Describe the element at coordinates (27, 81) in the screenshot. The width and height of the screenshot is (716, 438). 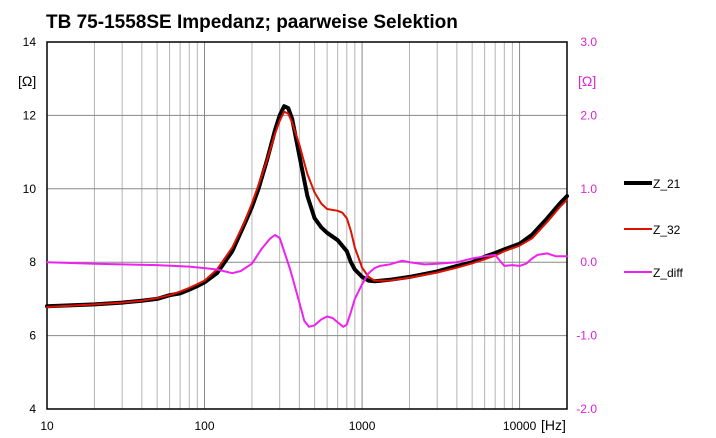
I see `left-axis-unit: [Ω]` at that location.